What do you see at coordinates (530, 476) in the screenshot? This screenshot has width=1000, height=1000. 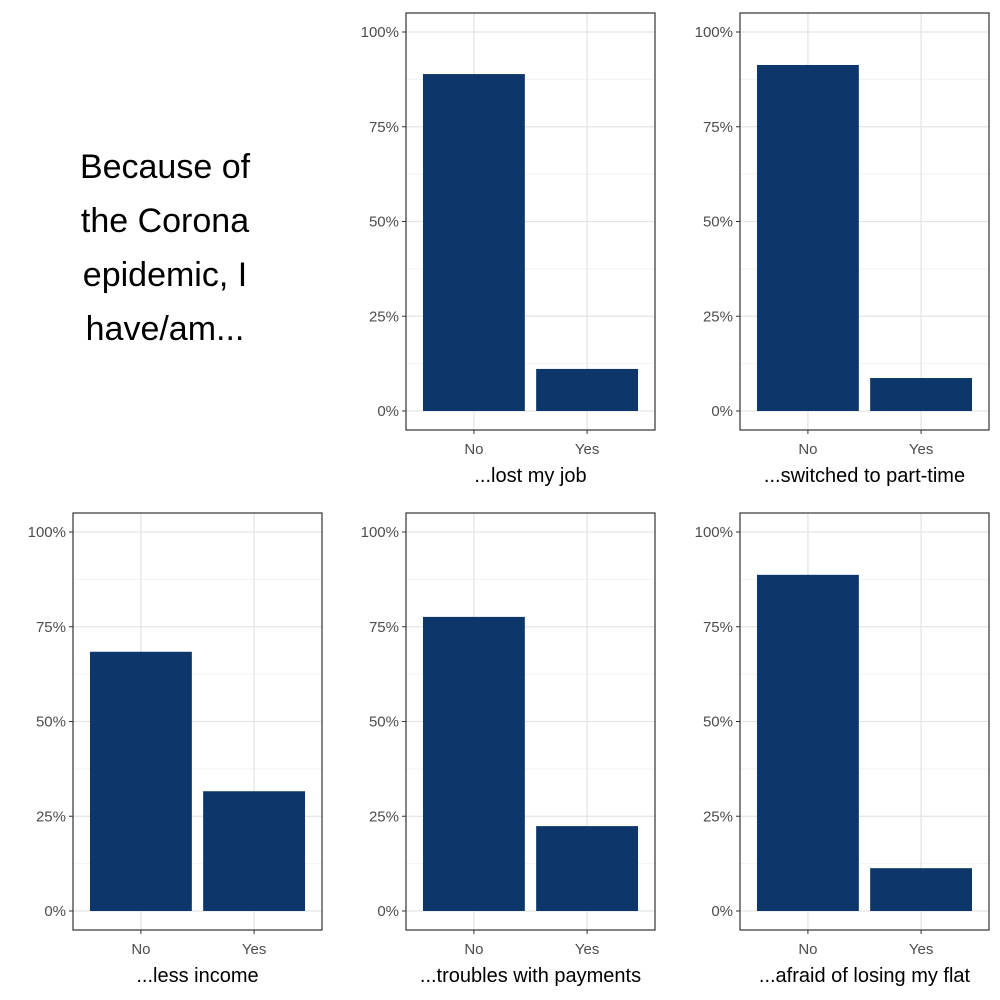 I see `x-axis-title: ...lost my job` at bounding box center [530, 476].